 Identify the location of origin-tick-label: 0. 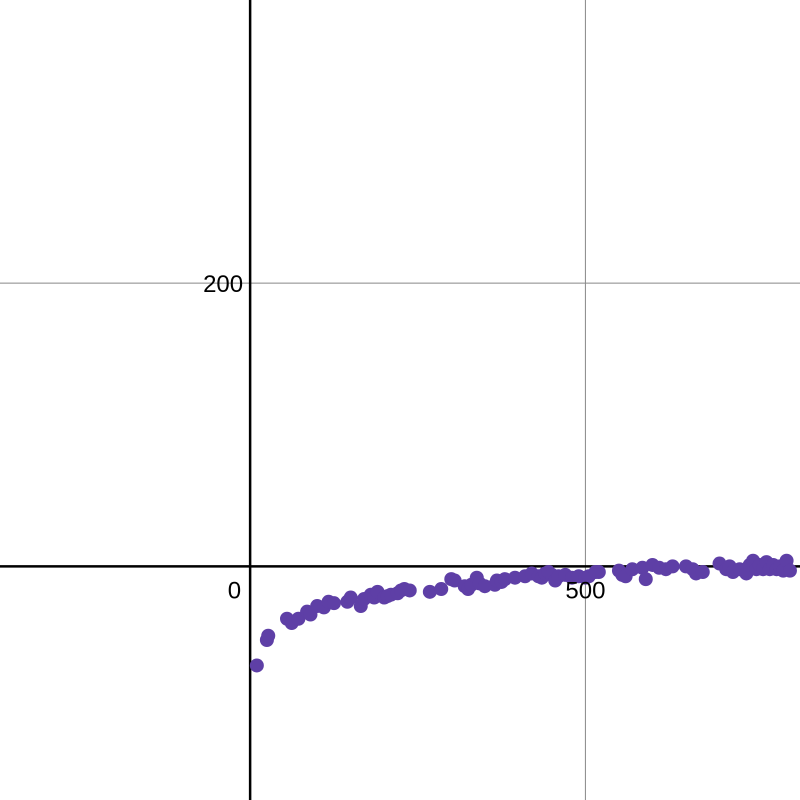
(234, 590).